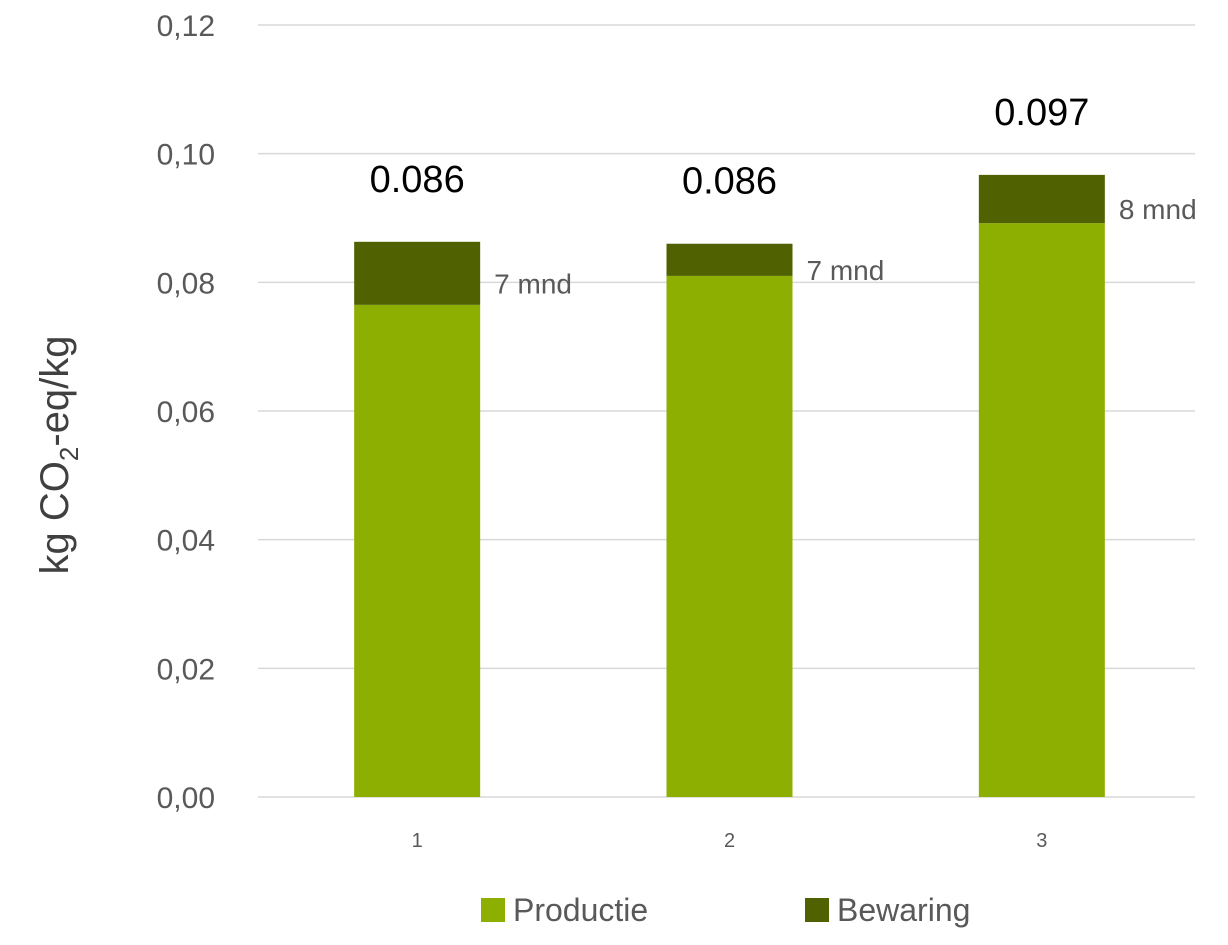  I want to click on y-tick-label: 0,06, so click(186, 412).